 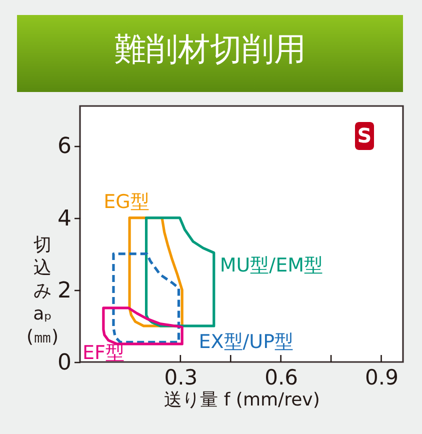 What do you see at coordinates (181, 378) in the screenshot?
I see `x-tick-label: 0.3` at bounding box center [181, 378].